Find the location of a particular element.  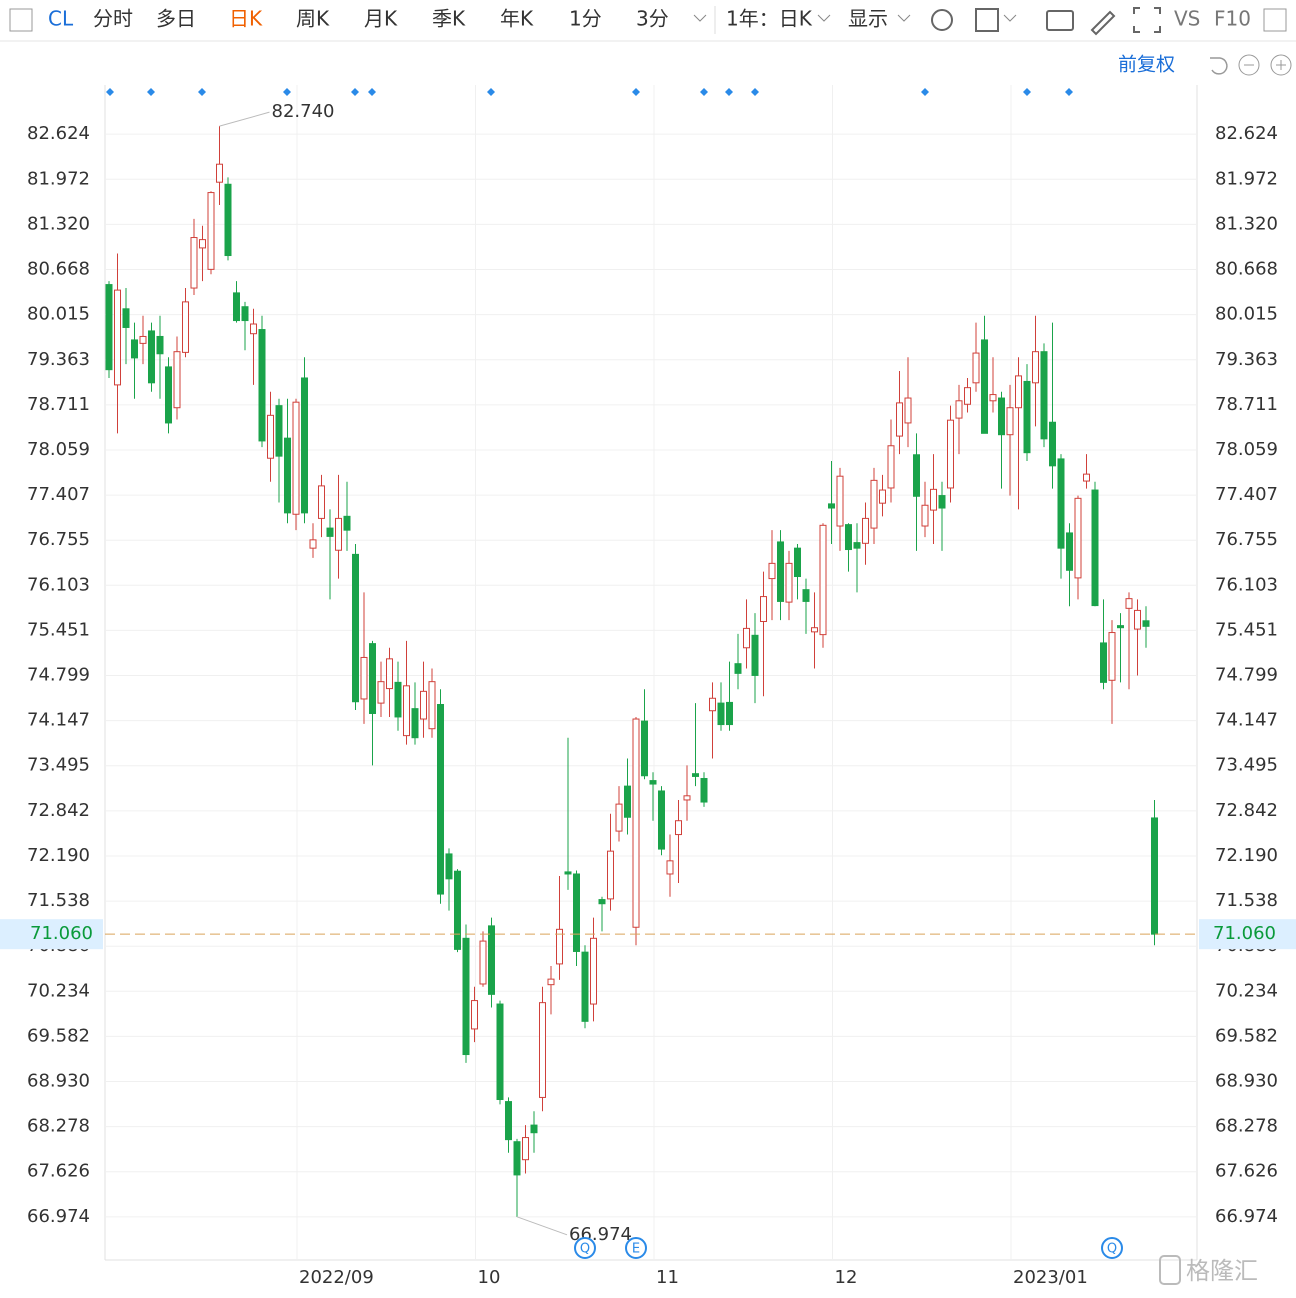

x-tick-label: 10 is located at coordinates (489, 1277).